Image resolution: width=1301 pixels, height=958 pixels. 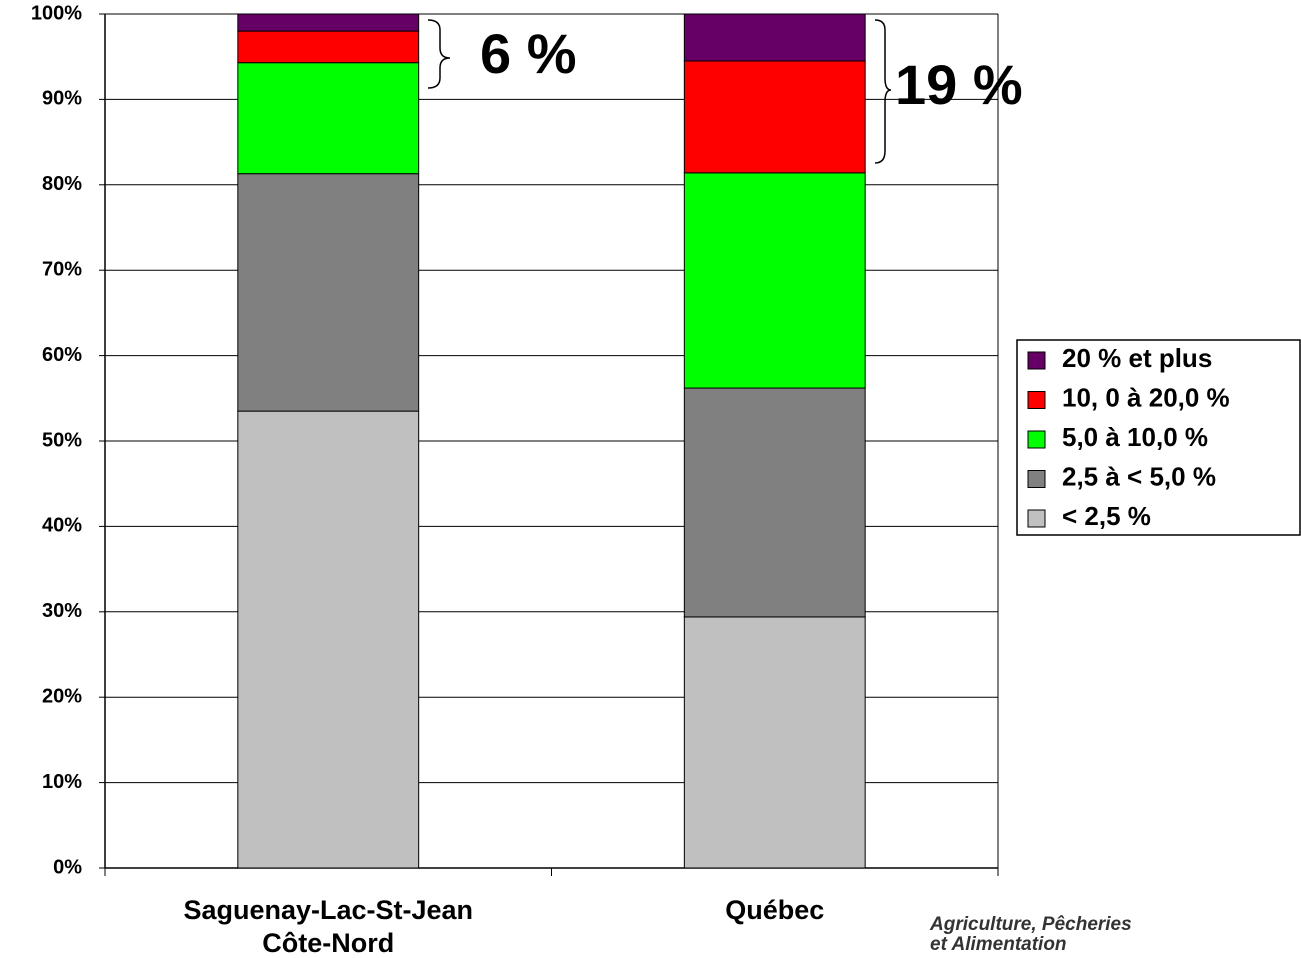 What do you see at coordinates (62, 782) in the screenshot?
I see `y-tick-label: 10%` at bounding box center [62, 782].